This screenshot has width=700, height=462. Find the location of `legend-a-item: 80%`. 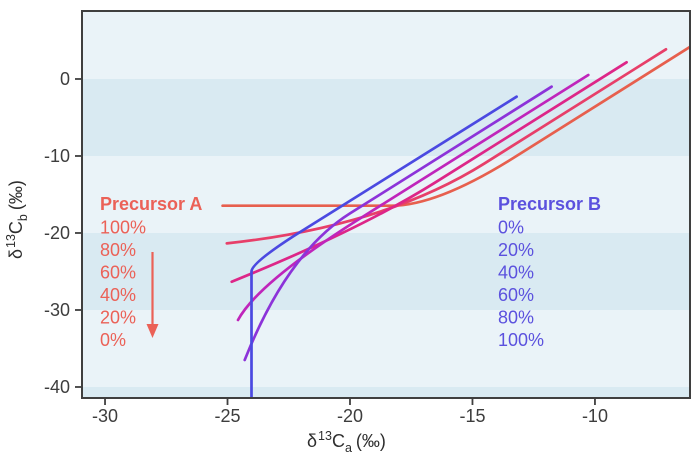

legend-a-item: 80% is located at coordinates (118, 250).